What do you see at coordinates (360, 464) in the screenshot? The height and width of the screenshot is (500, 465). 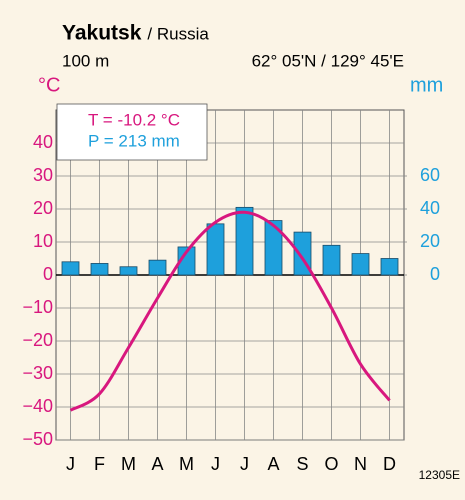 I see `x-tick-label: N` at bounding box center [360, 464].